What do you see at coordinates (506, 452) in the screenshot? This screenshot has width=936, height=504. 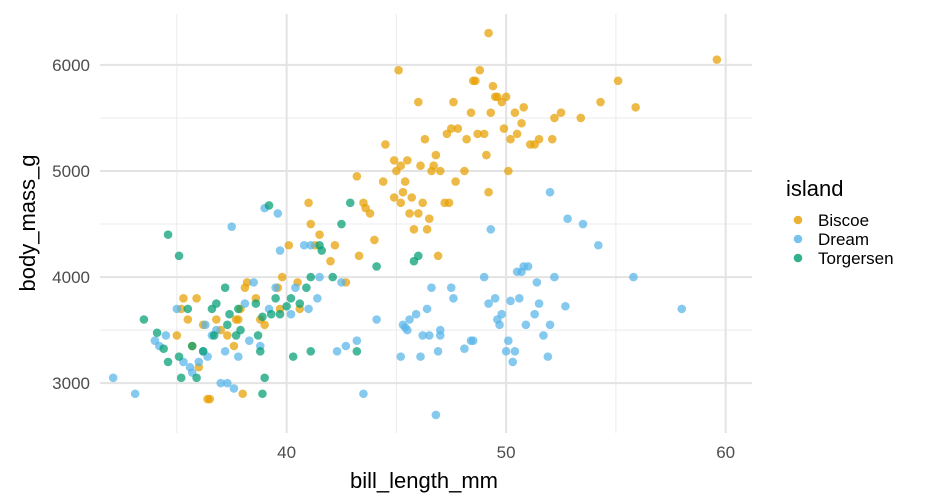 I see `x-tick-label: 50` at bounding box center [506, 452].